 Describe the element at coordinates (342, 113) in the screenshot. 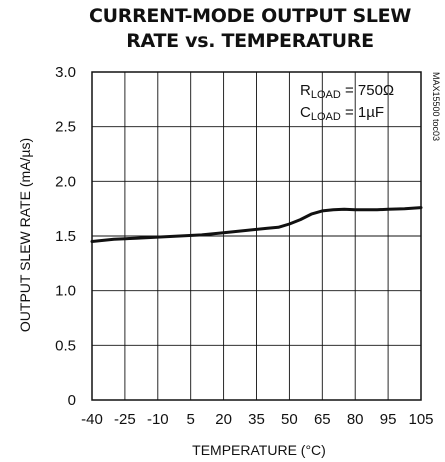

I see `cload-annotation: CLOAD = 1µF` at that location.